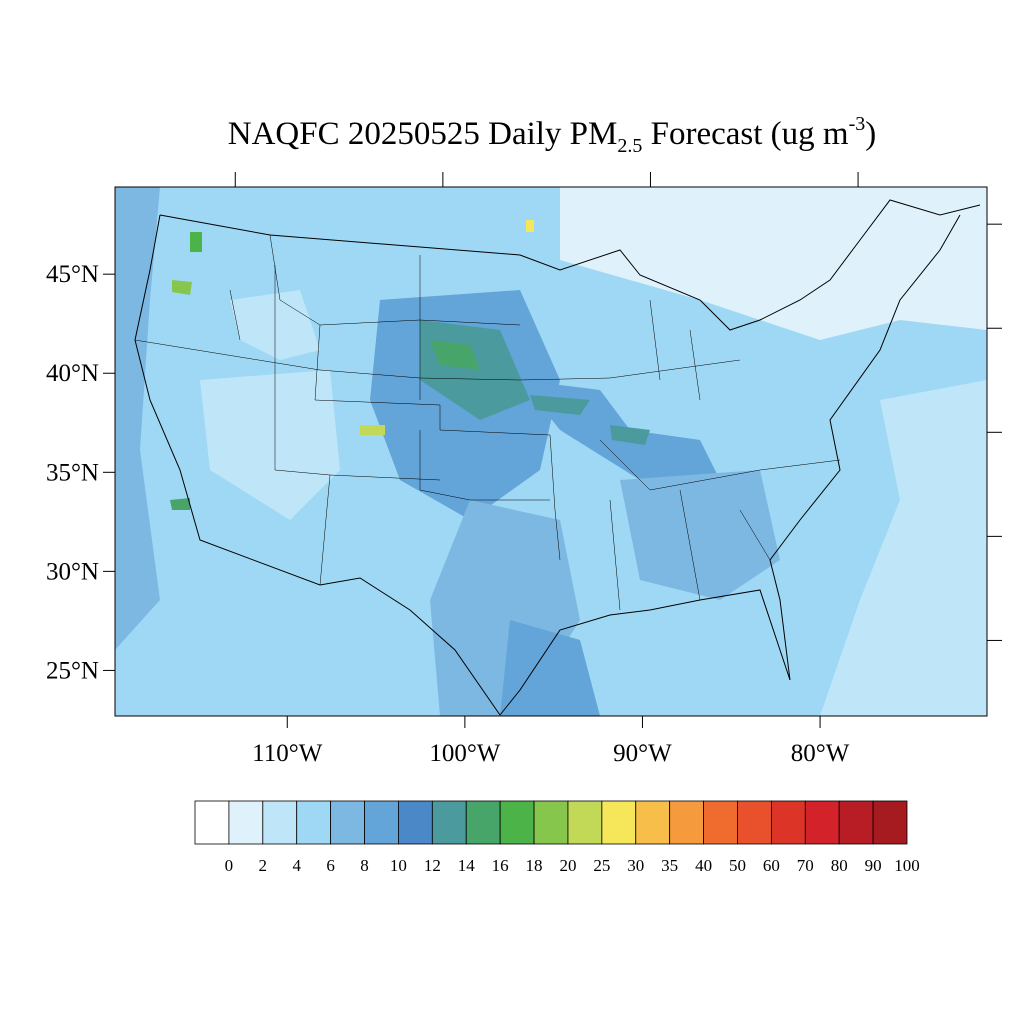 The image size is (1024, 1024). I want to click on title-sup: -3, so click(857, 124).